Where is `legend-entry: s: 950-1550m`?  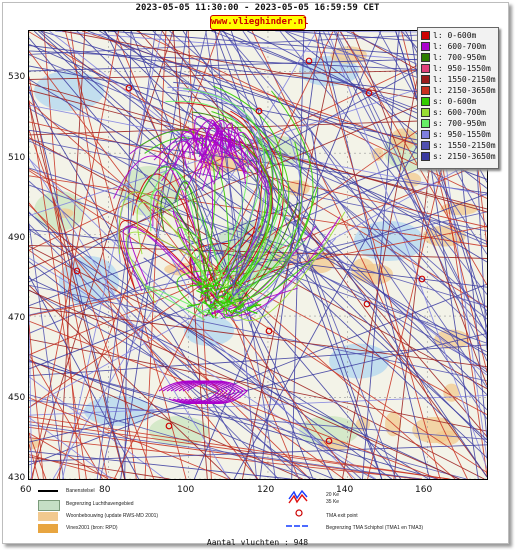
legend-entry: s: 950-1550m is located at coordinates (456, 134).